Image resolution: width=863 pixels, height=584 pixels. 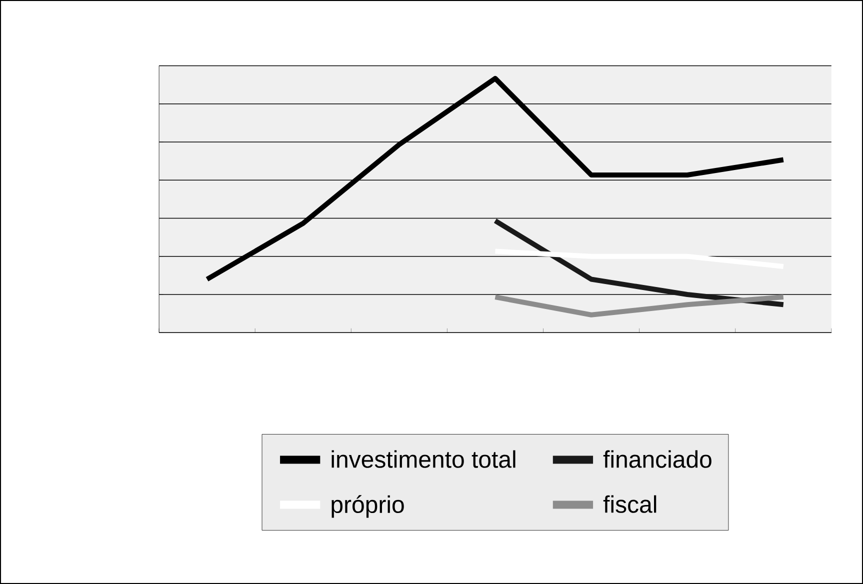 I want to click on legend-label: financiado, so click(x=657, y=459).